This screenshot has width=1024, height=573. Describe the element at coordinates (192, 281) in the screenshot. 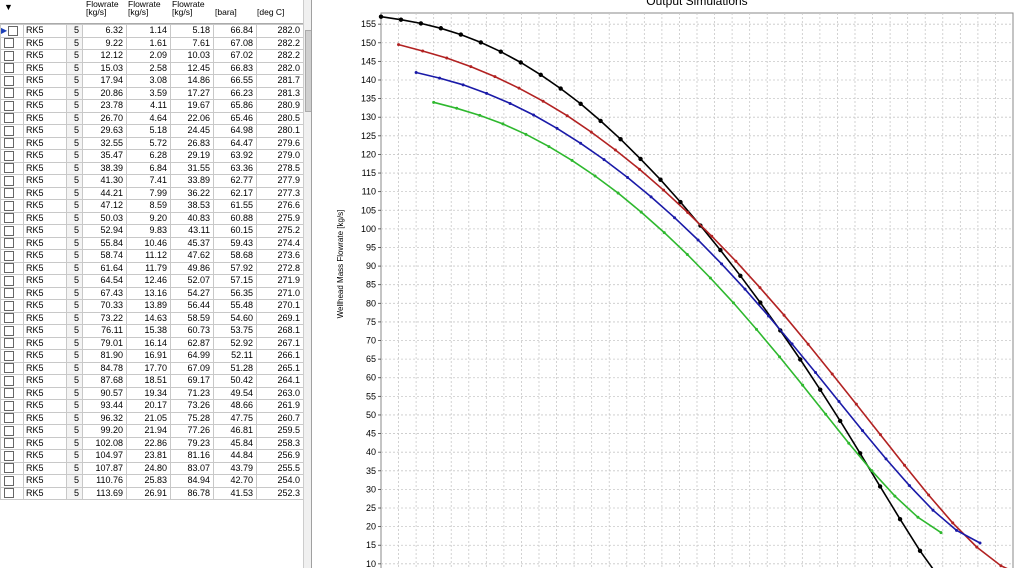

I see `table-cell: 52.07` at that location.